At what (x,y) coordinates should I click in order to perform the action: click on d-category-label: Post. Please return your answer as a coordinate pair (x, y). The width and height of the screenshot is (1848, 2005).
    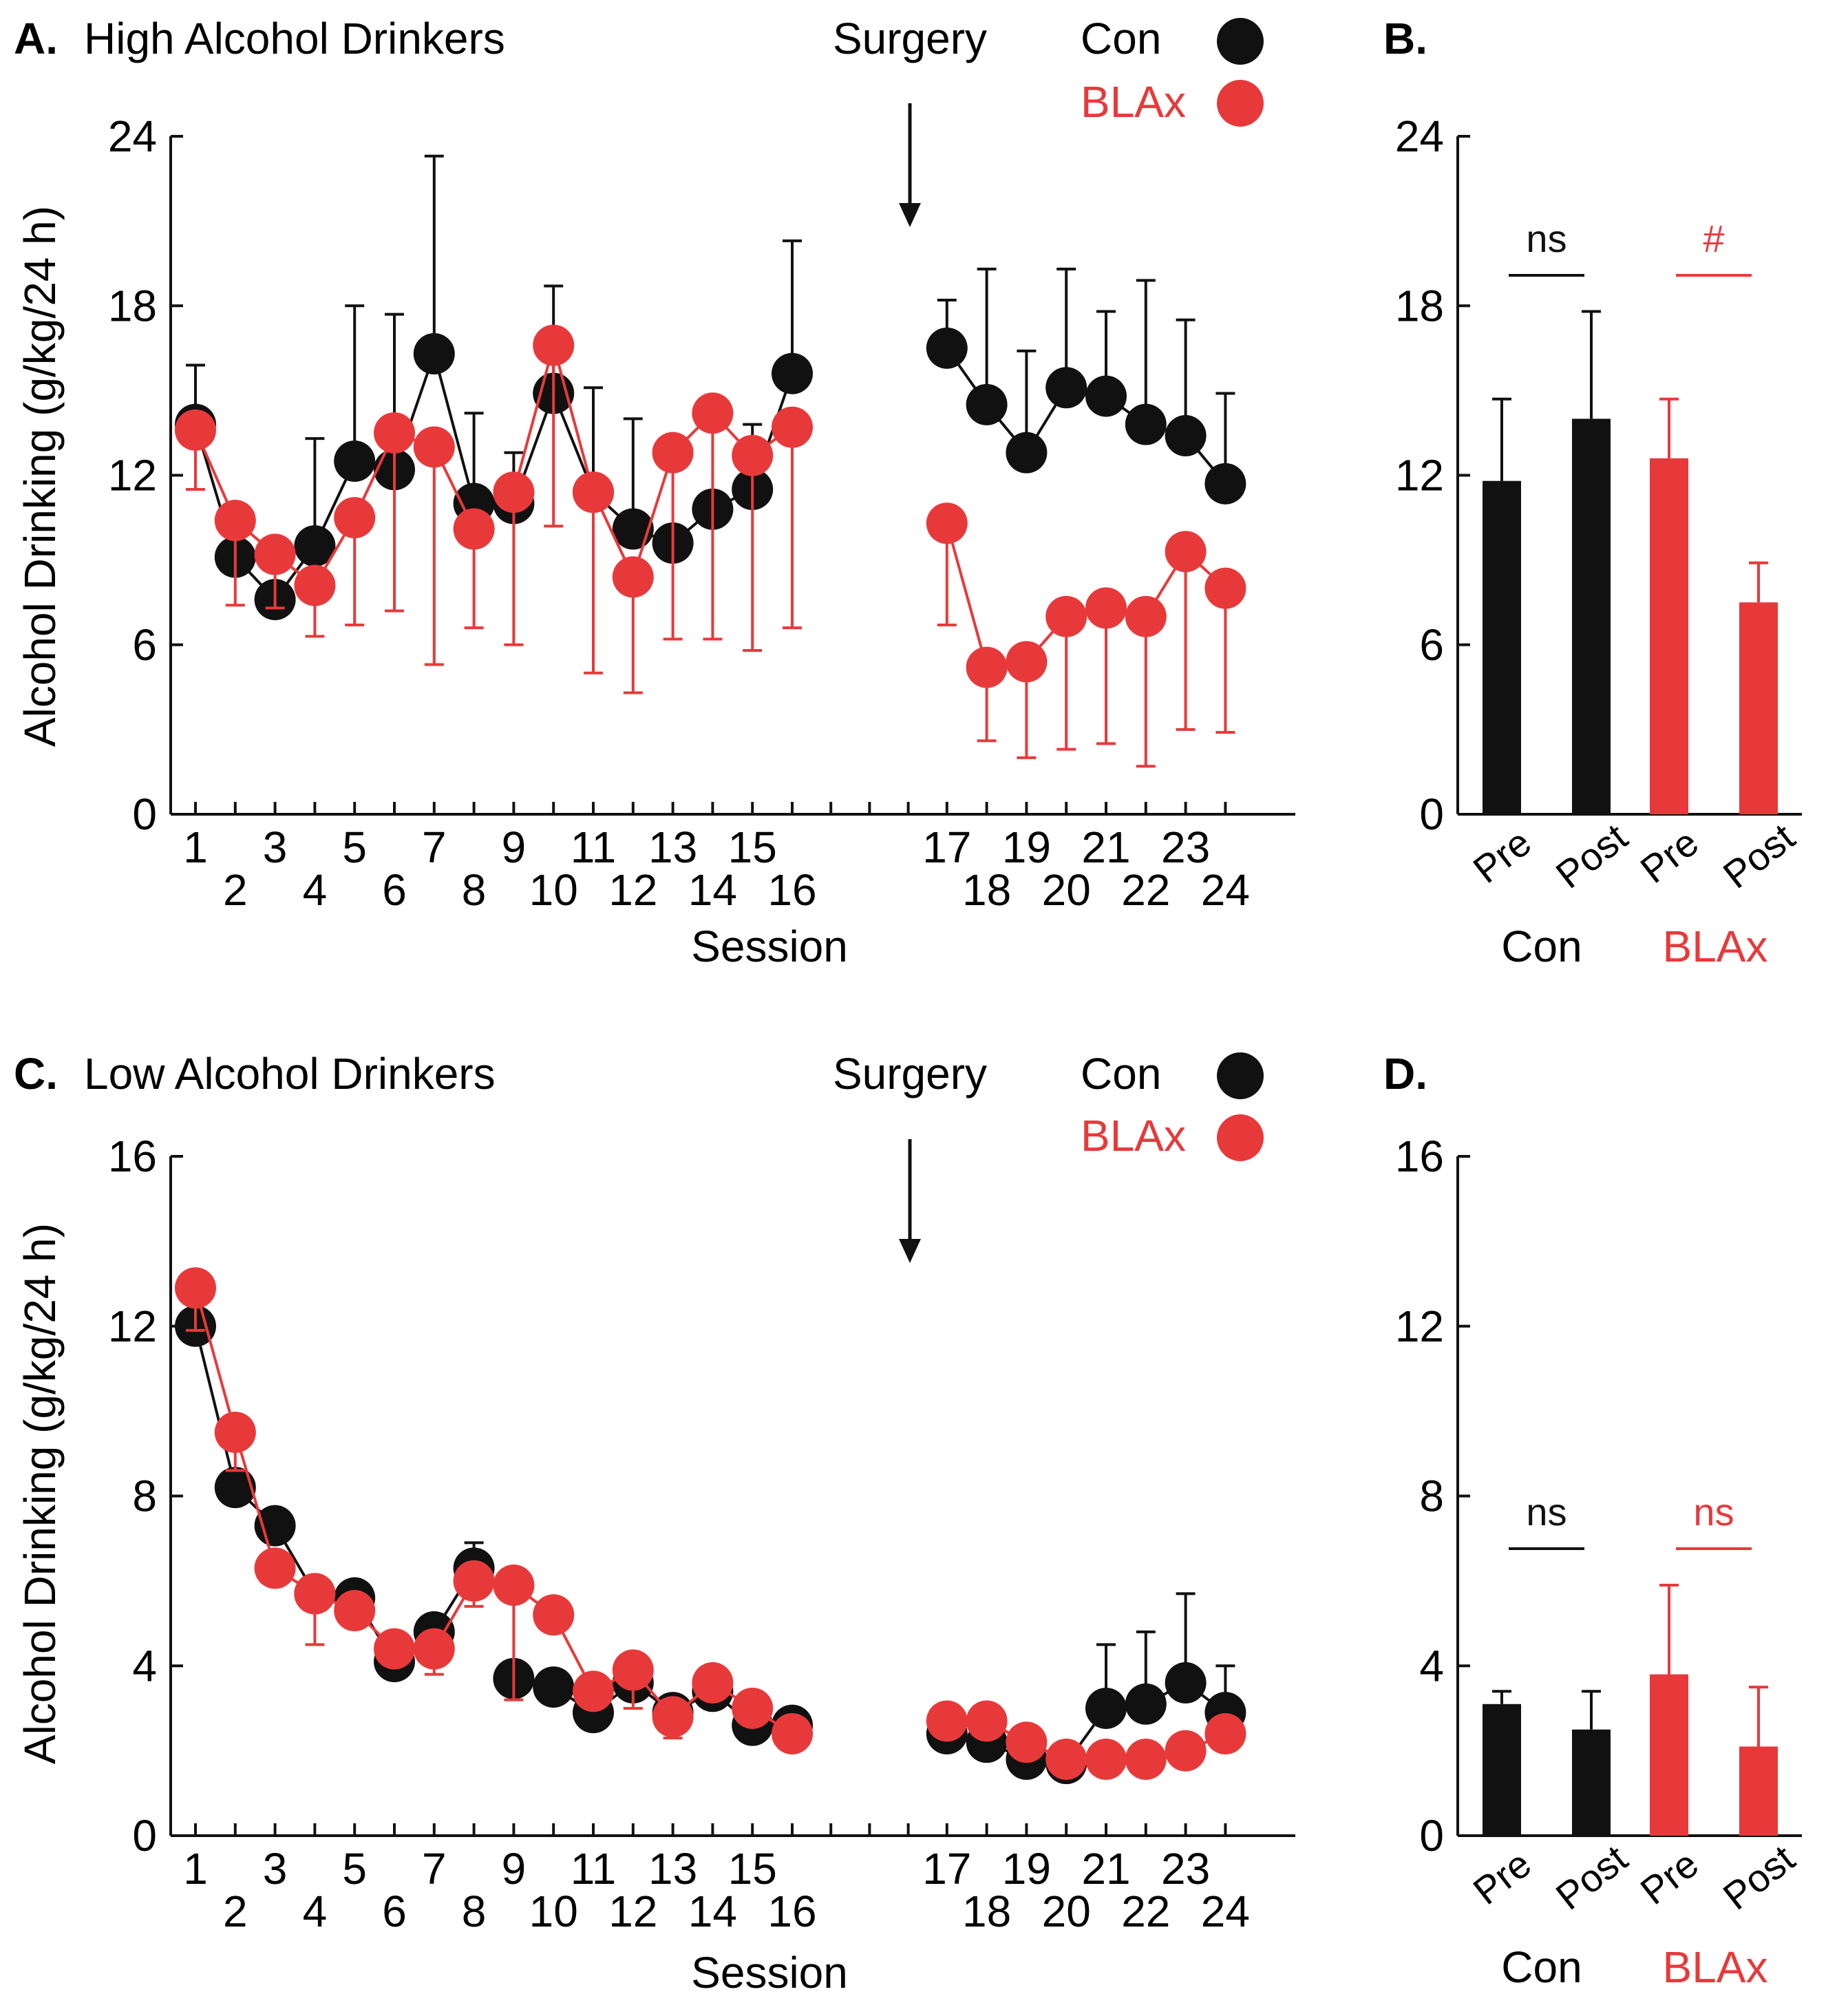
    Looking at the image, I should click on (1759, 1877).